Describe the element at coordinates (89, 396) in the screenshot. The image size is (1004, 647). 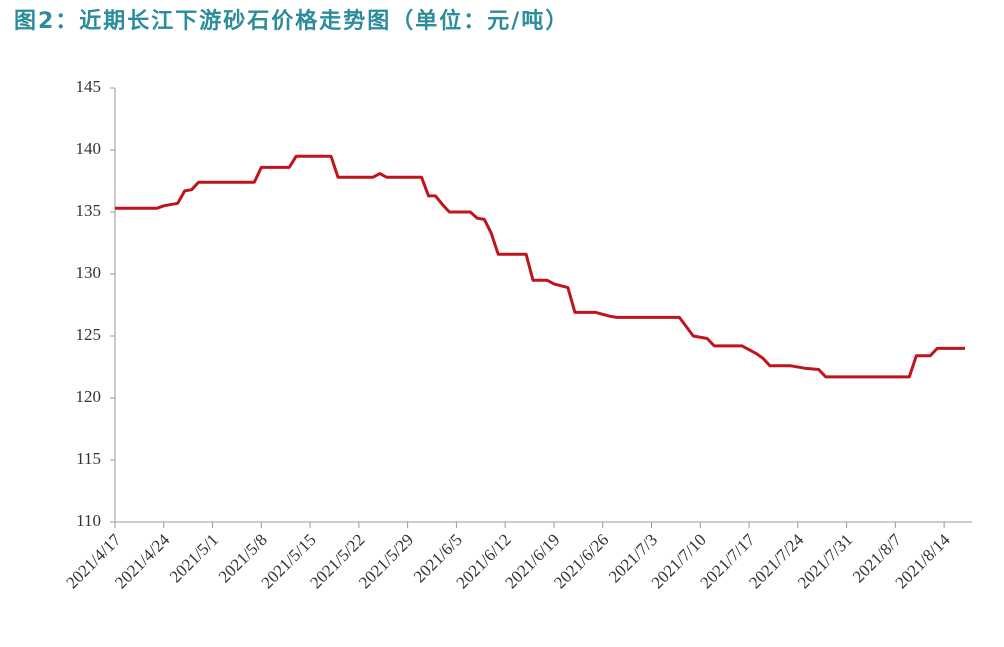
I see `y-tick-label: 120` at that location.